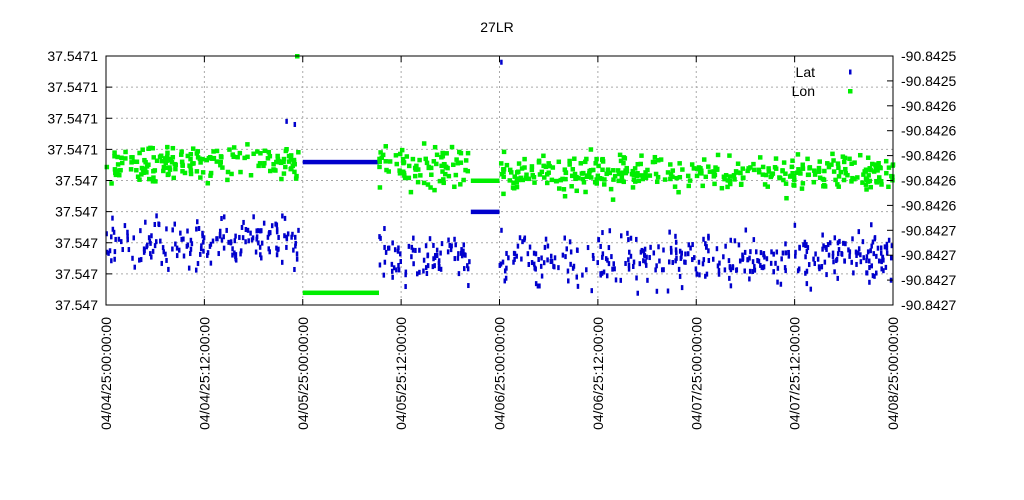 This screenshot has height=500, width=1024. Describe the element at coordinates (928, 205) in the screenshot. I see `y-right-tick-label: -90.8426` at that location.